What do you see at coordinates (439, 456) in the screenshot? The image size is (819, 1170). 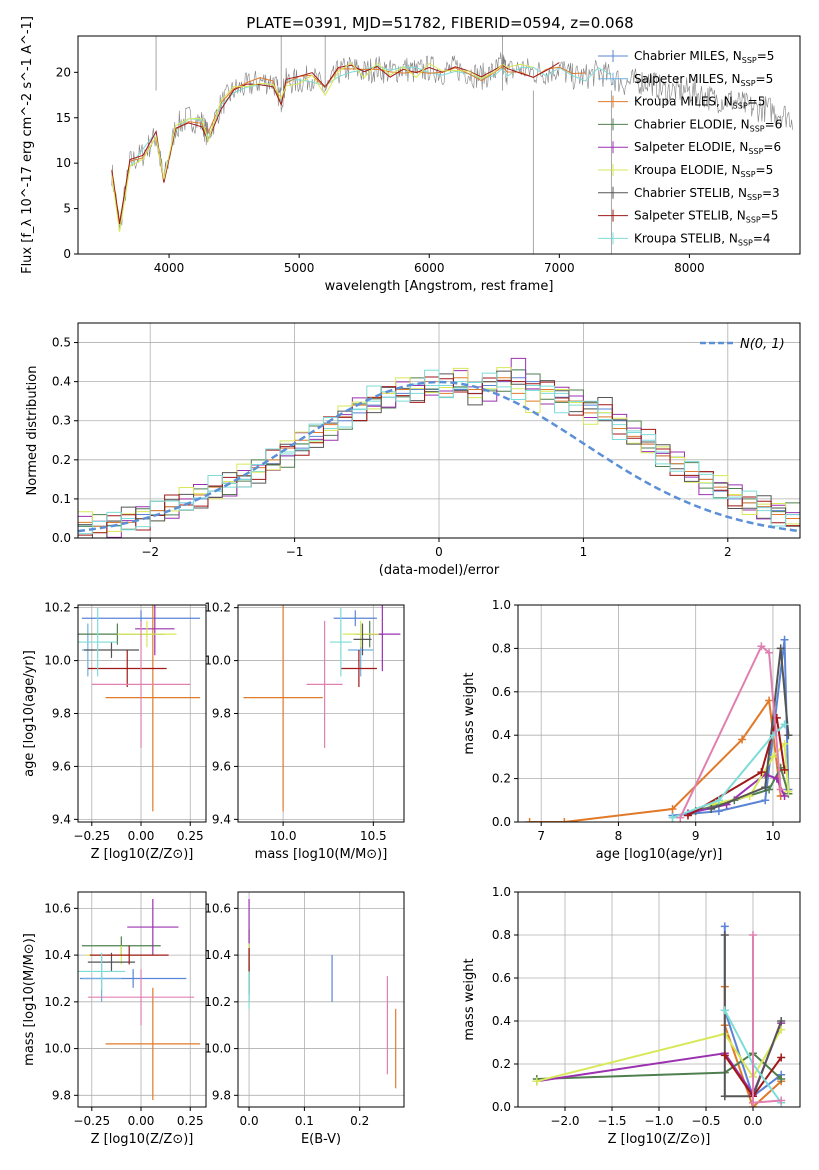 I see `normal-curve` at bounding box center [439, 456].